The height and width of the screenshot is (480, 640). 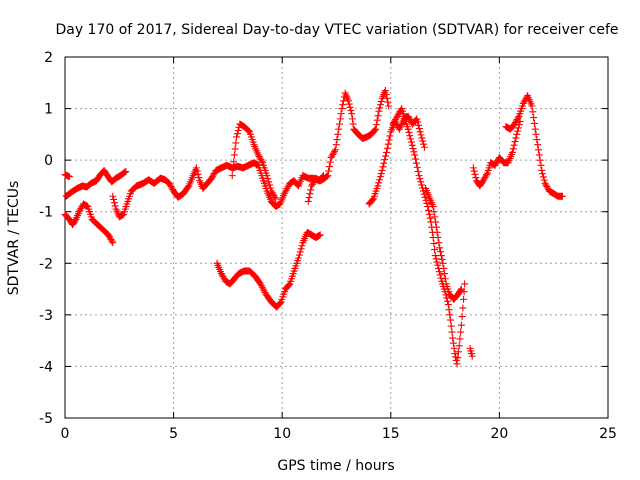 What do you see at coordinates (48, 110) in the screenshot?
I see `y-tick-label: 1` at bounding box center [48, 110].